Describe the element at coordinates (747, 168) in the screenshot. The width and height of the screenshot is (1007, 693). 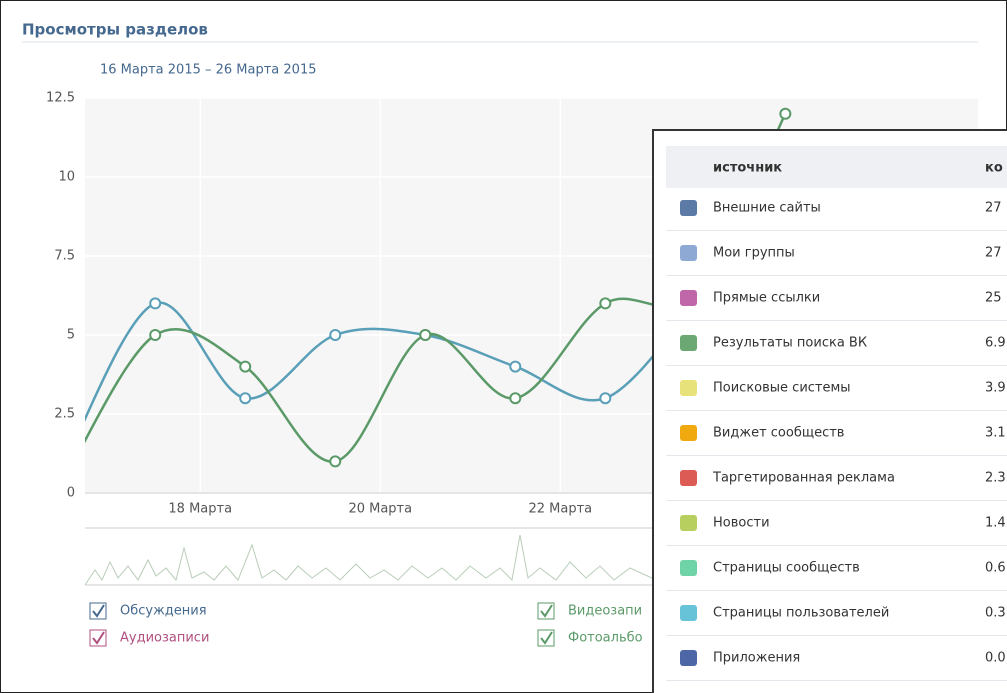
I see `table-header: источник` at that location.